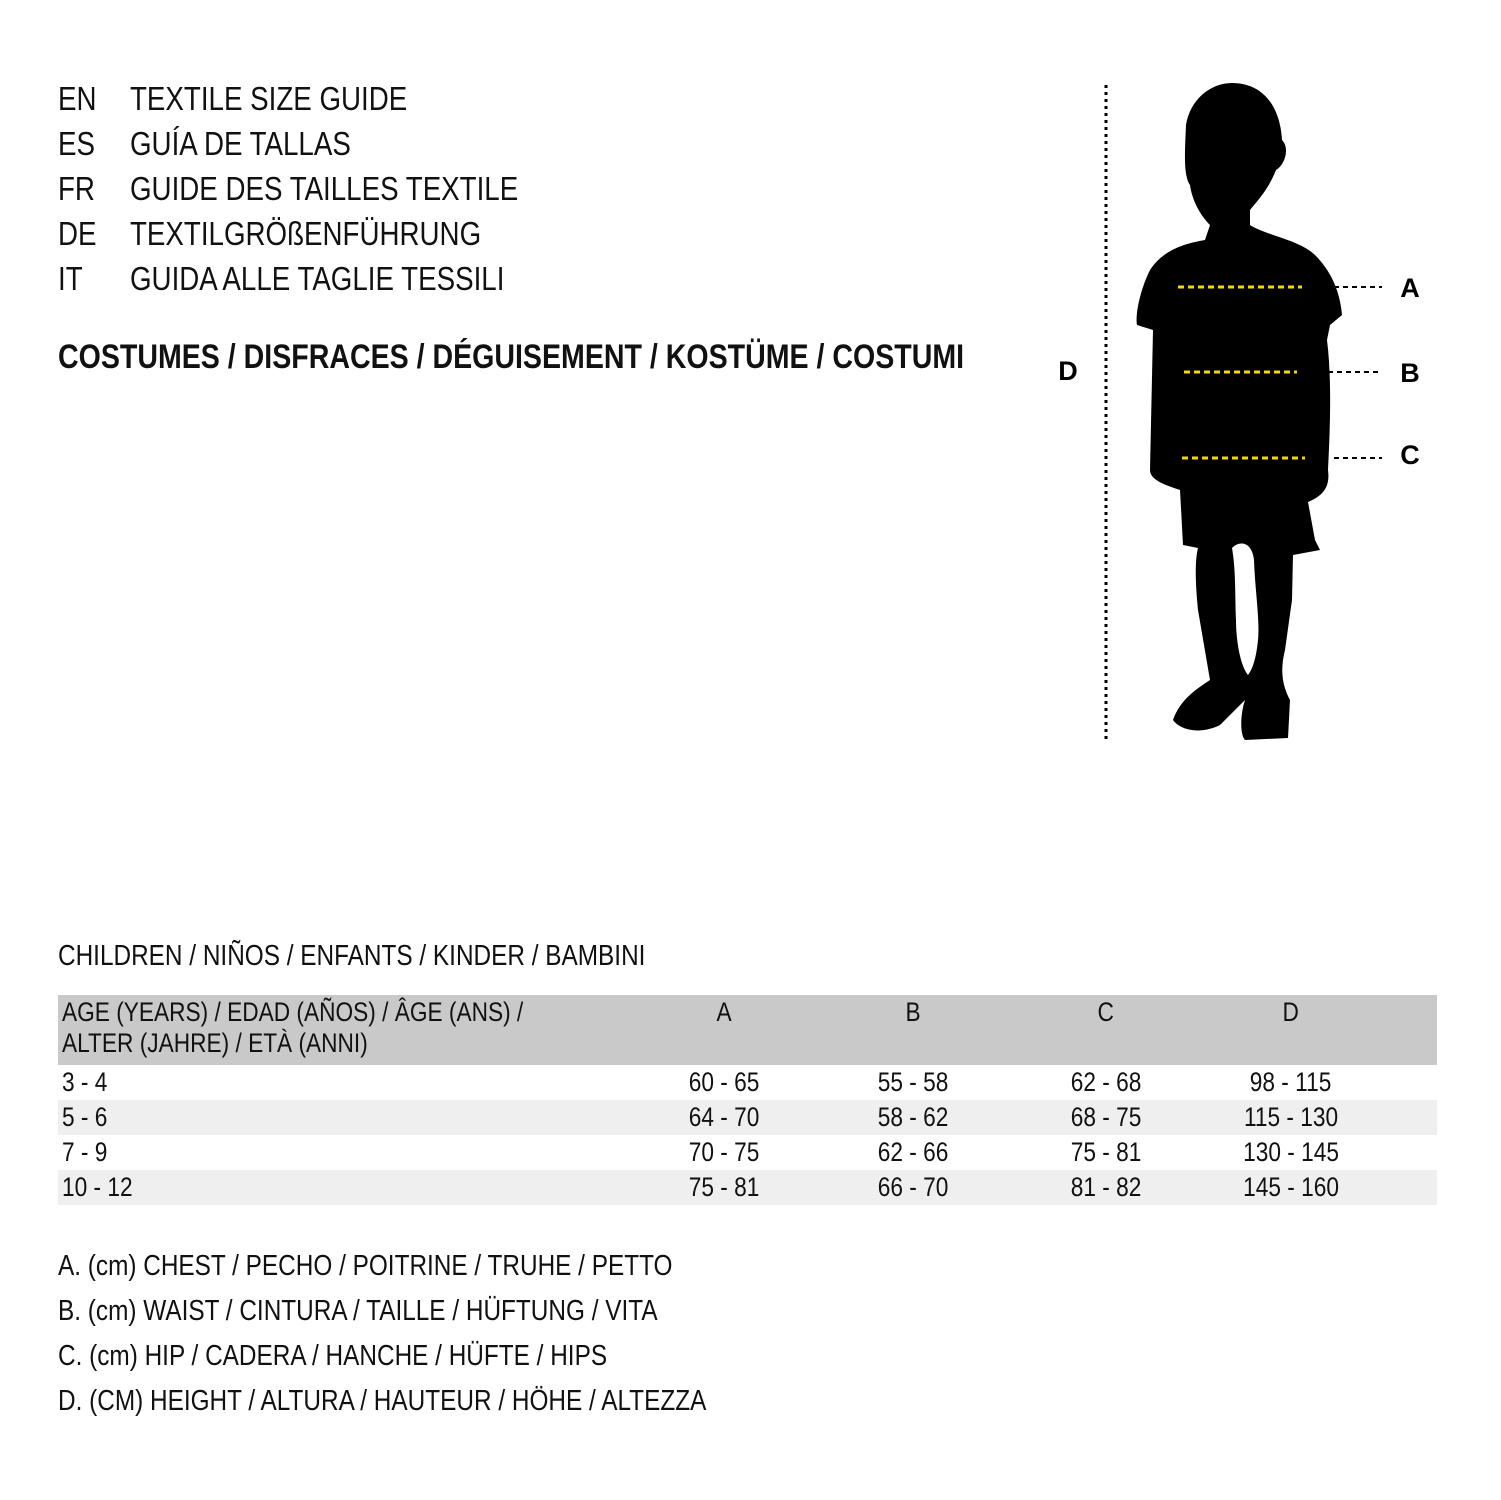 The image size is (1501, 1500). Describe the element at coordinates (1106, 1187) in the screenshot. I see `hip-cell: 81 - 82` at that location.